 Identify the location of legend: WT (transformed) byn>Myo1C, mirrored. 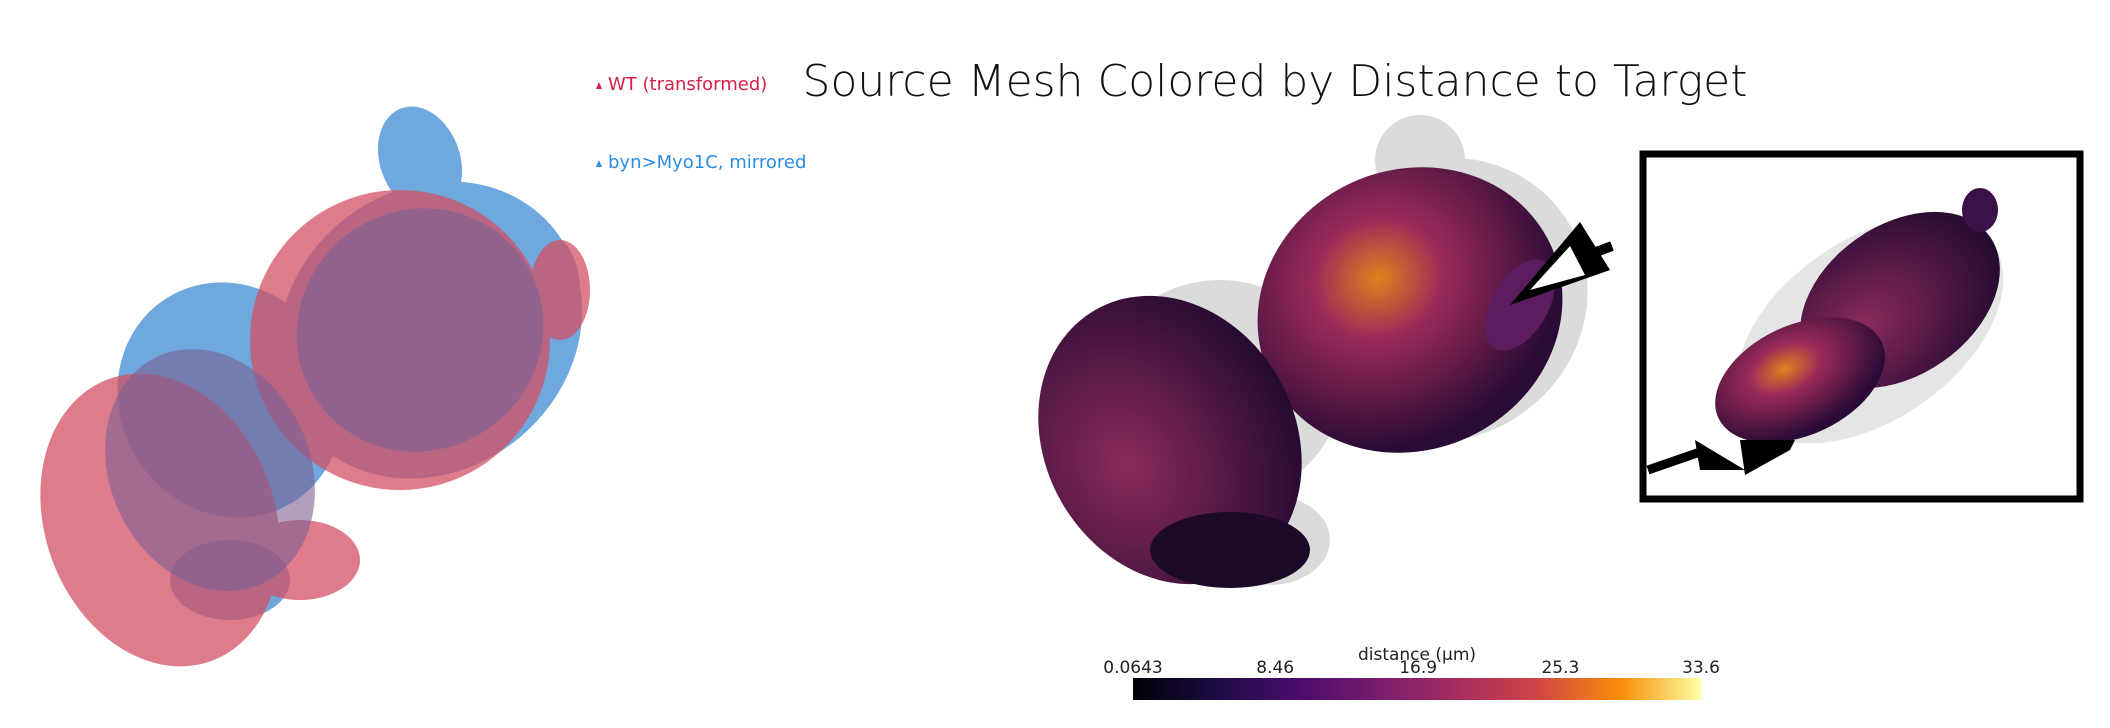
(701, 123).